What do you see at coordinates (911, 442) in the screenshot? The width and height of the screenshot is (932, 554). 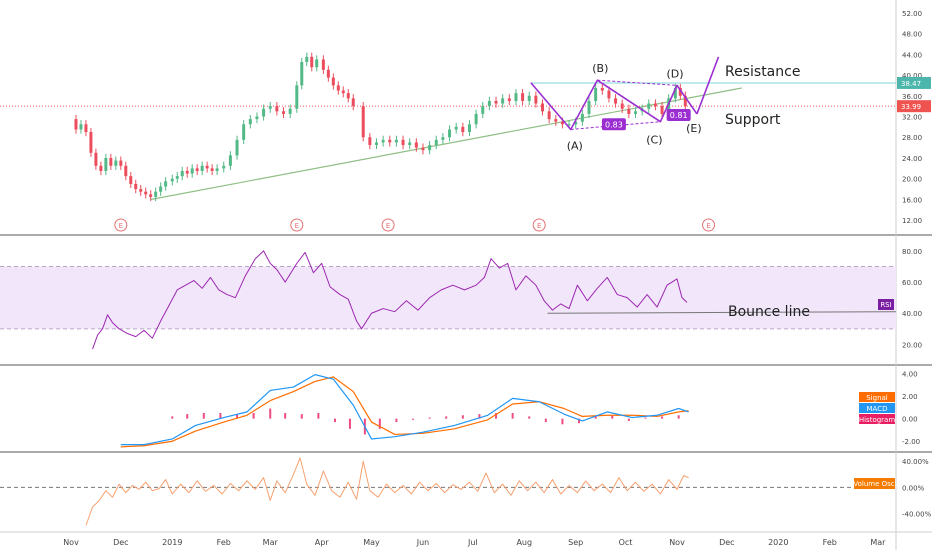 I see `macd-tick-label: -2.00` at bounding box center [911, 442].